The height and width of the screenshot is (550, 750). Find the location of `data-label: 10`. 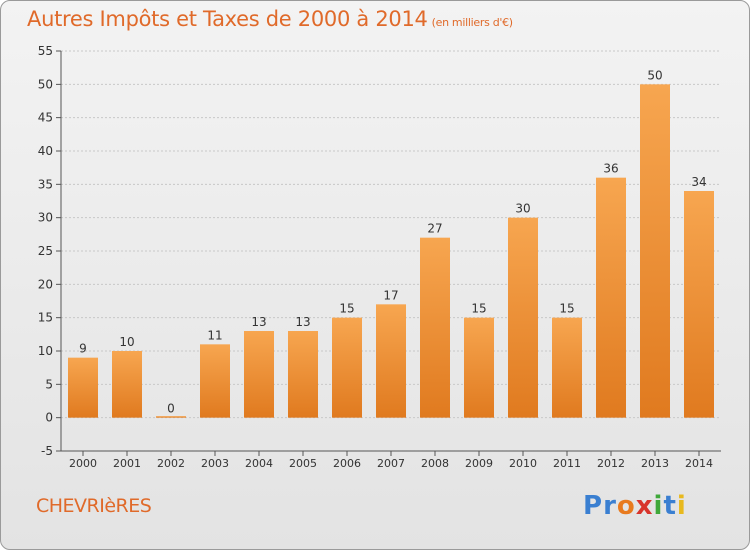

data-label: 10 is located at coordinates (126, 342).